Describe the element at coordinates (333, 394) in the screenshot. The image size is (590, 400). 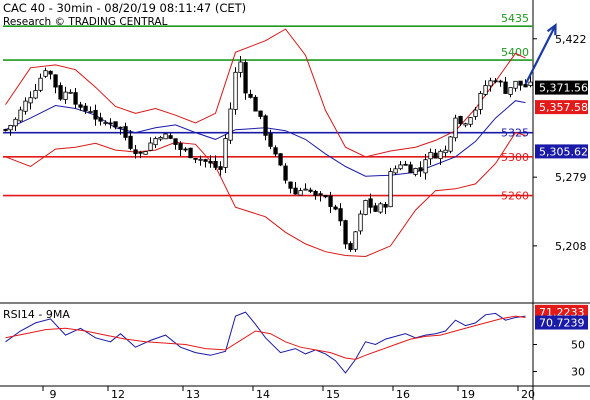
I see `day-label: 15` at that location.